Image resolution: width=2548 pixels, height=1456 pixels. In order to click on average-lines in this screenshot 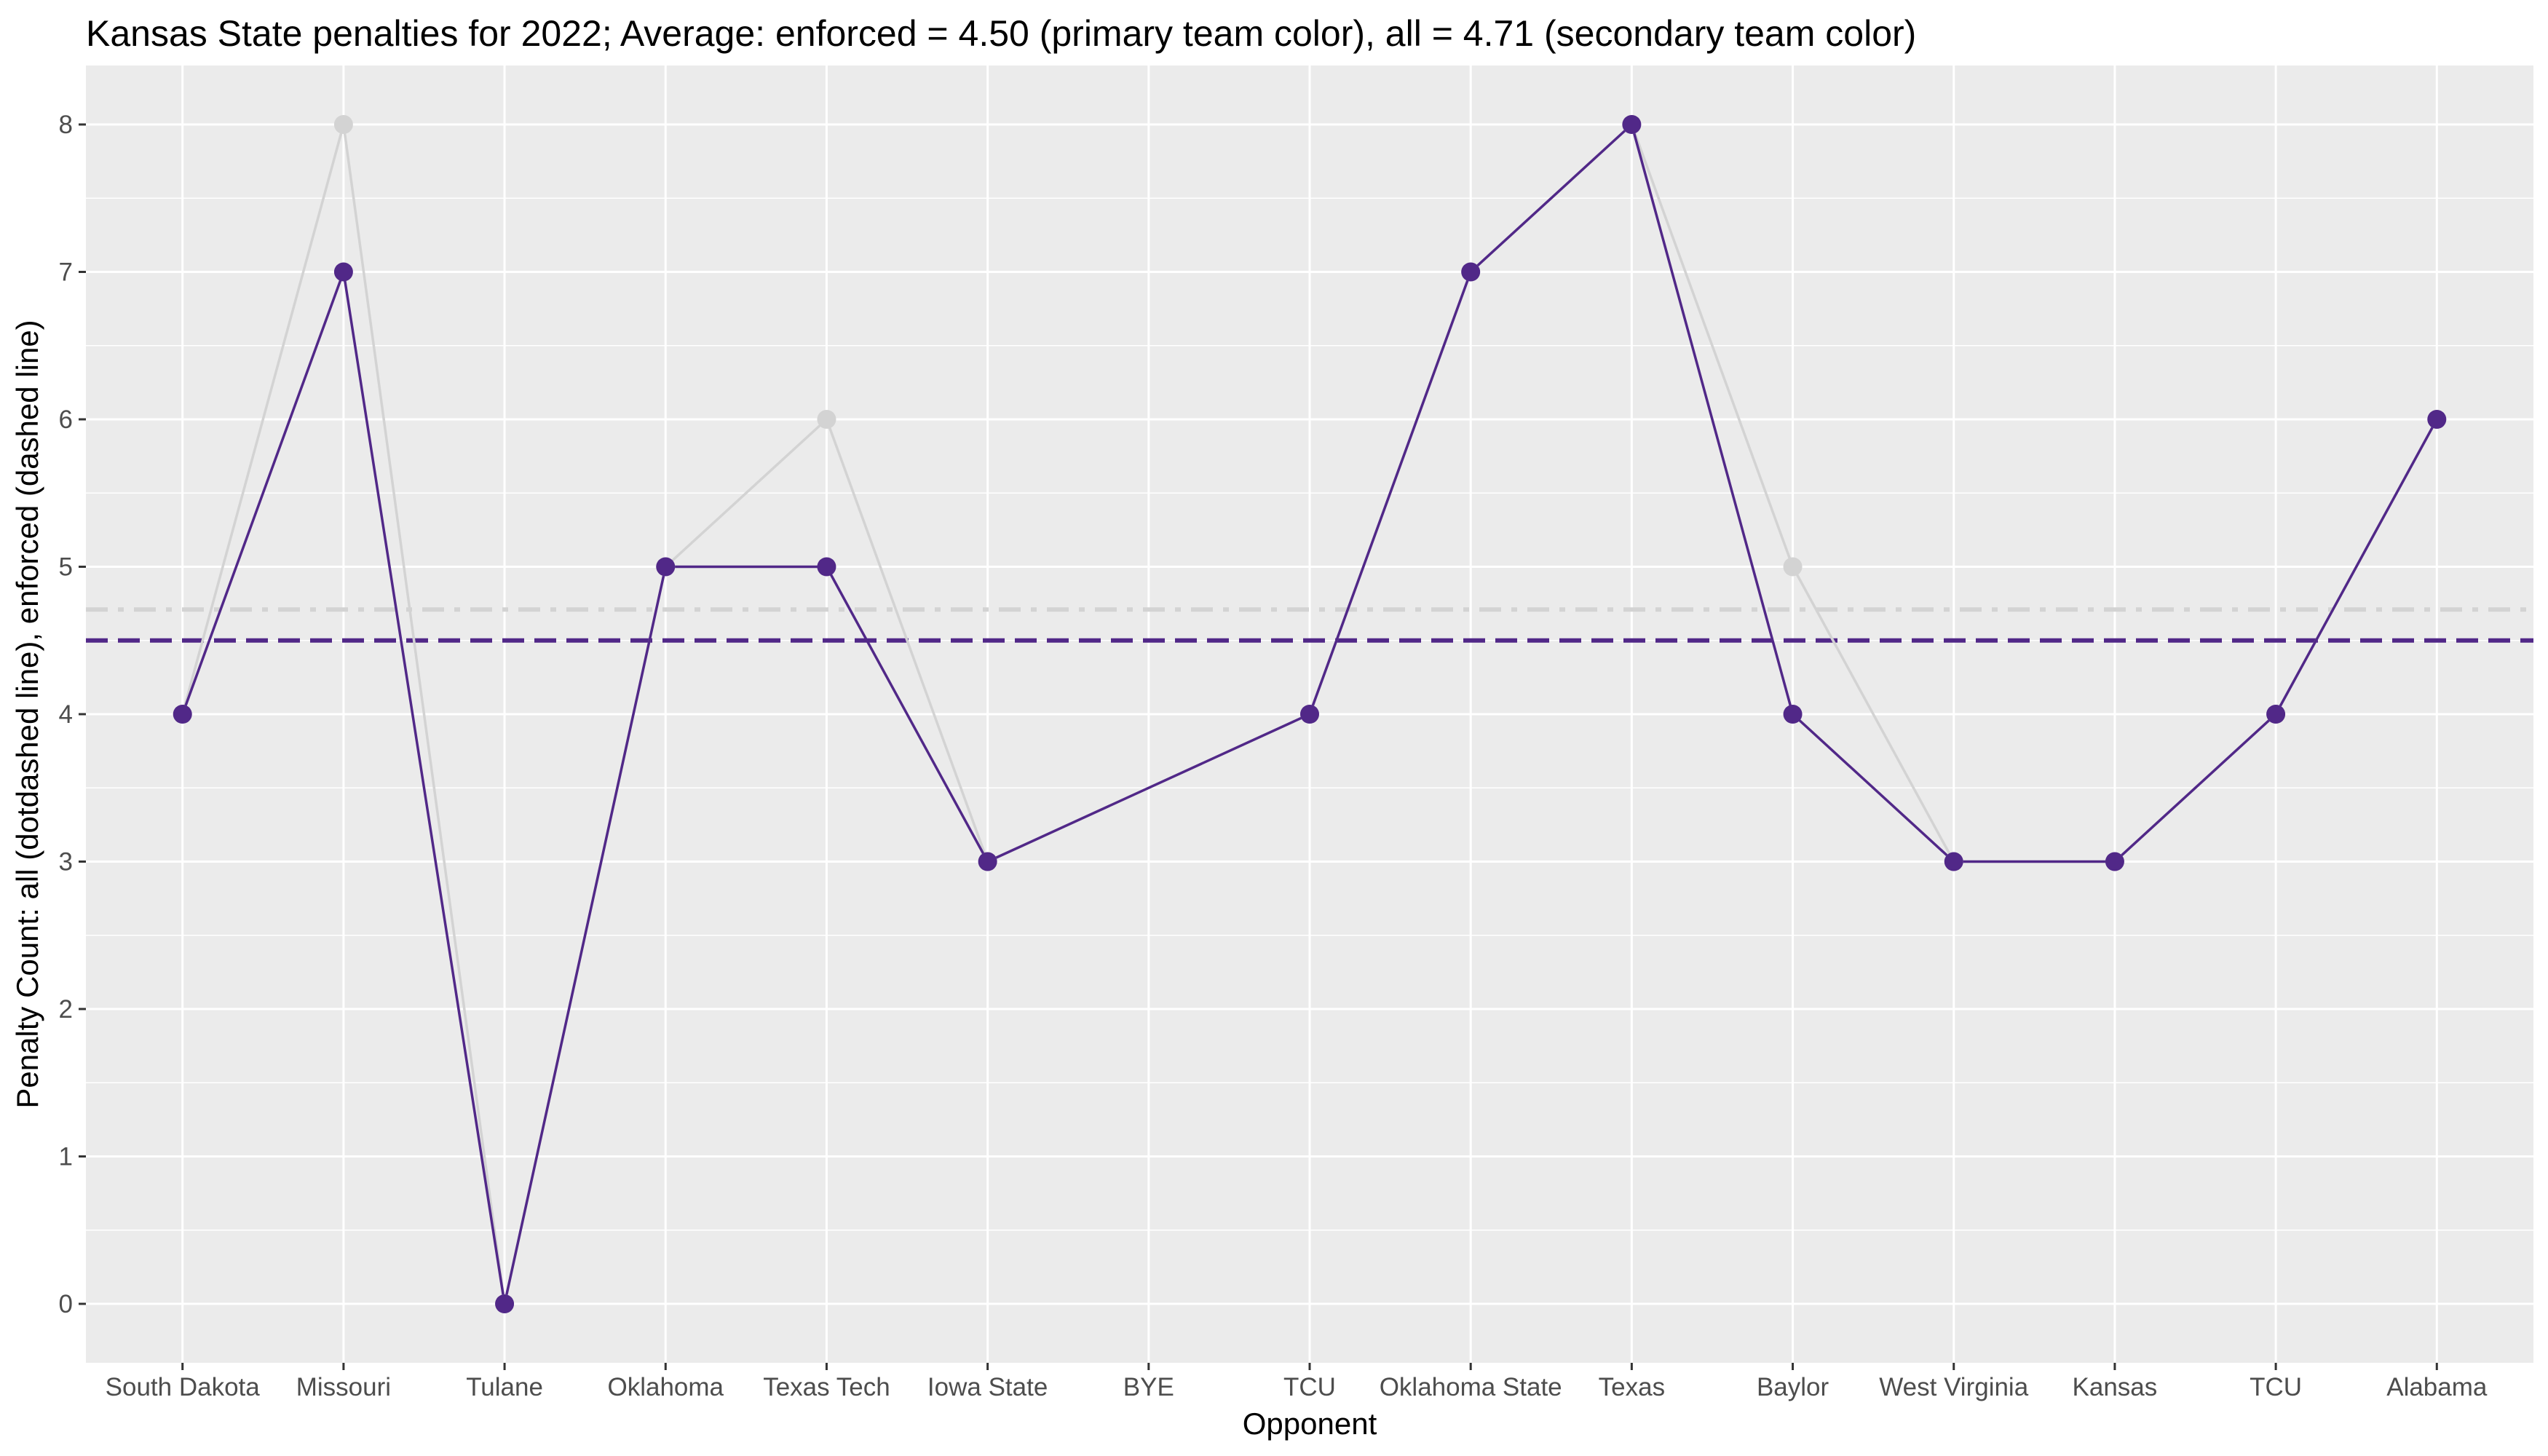, I will do `click(1309, 625)`.